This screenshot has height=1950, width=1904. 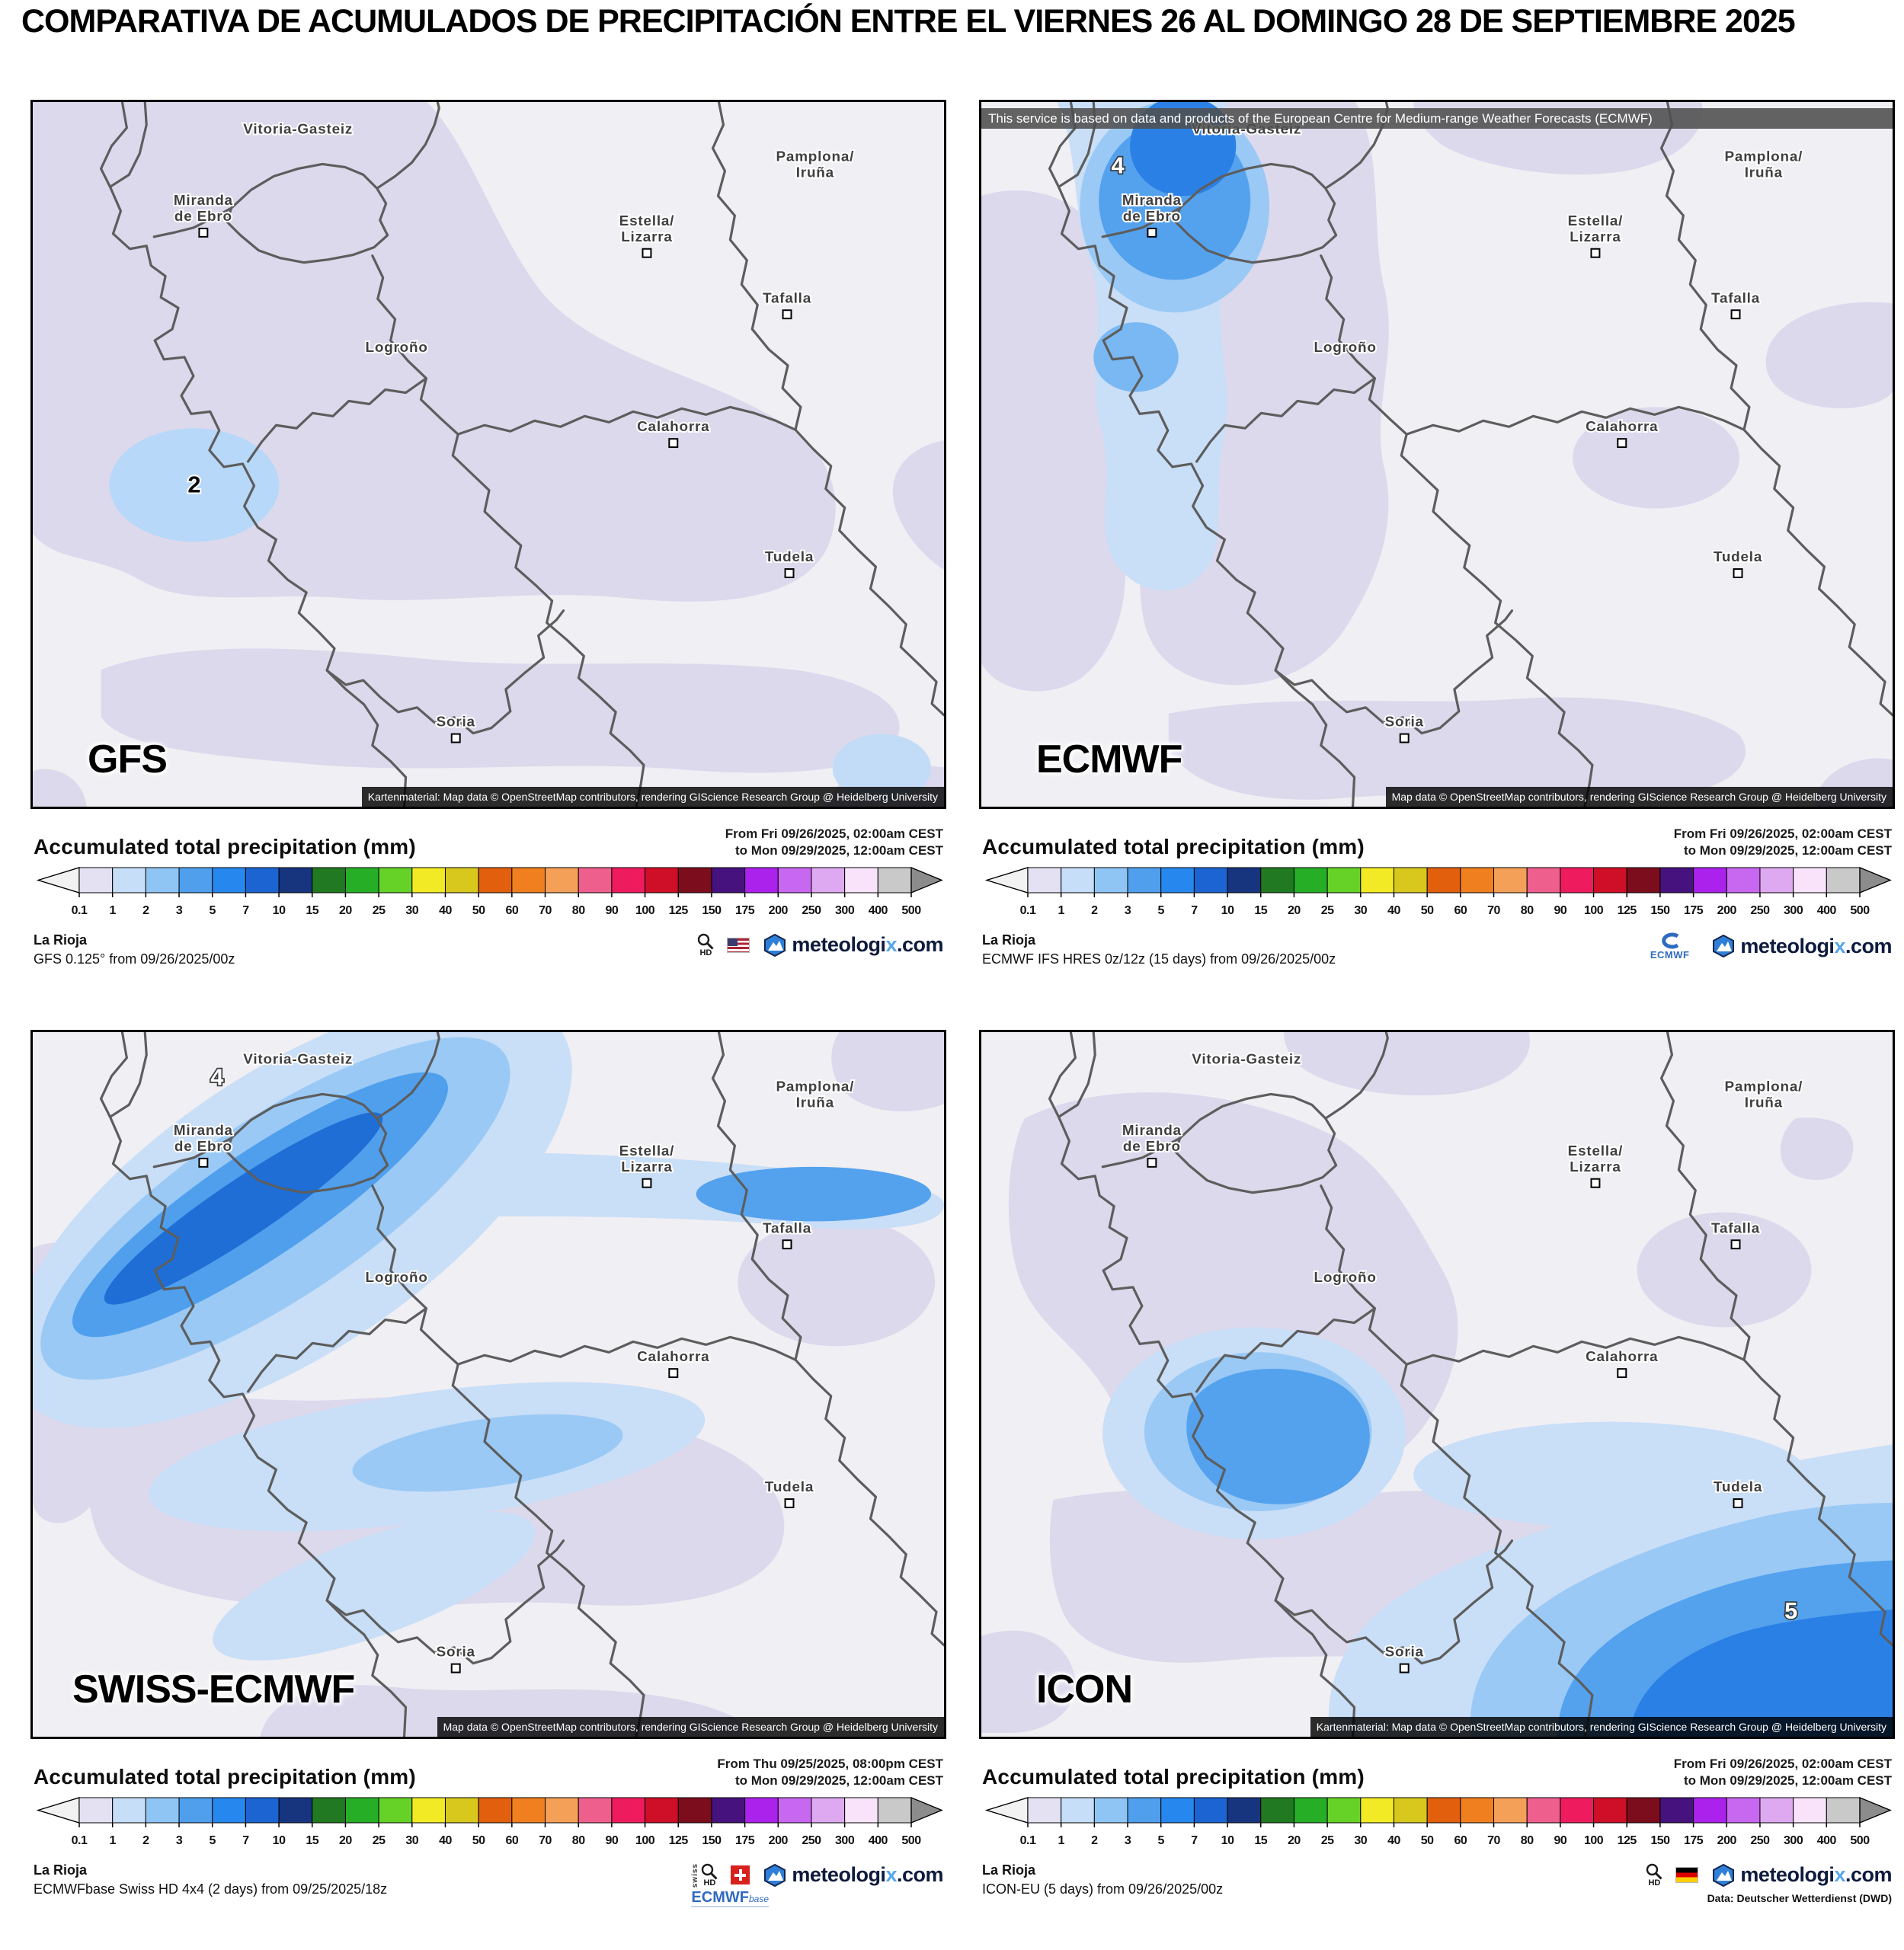 I want to click on meteologix-logo: meteologix.com, so click(x=1801, y=946).